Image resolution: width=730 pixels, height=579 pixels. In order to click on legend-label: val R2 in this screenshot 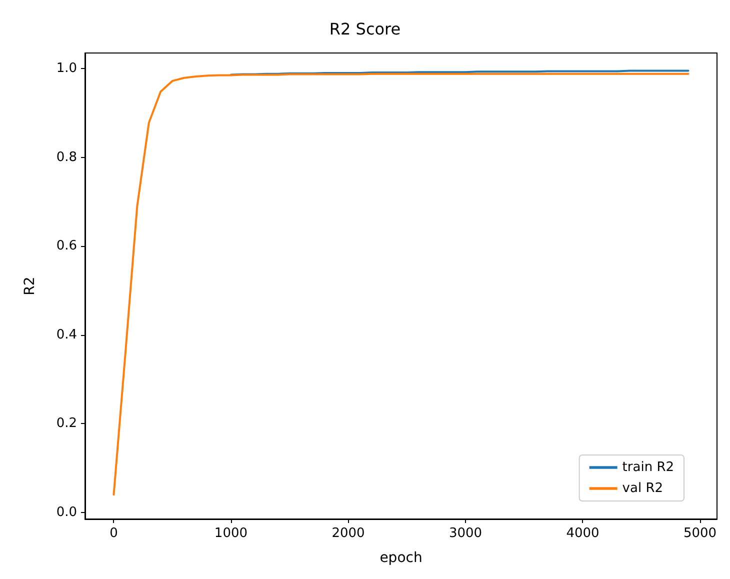, I will do `click(643, 488)`.